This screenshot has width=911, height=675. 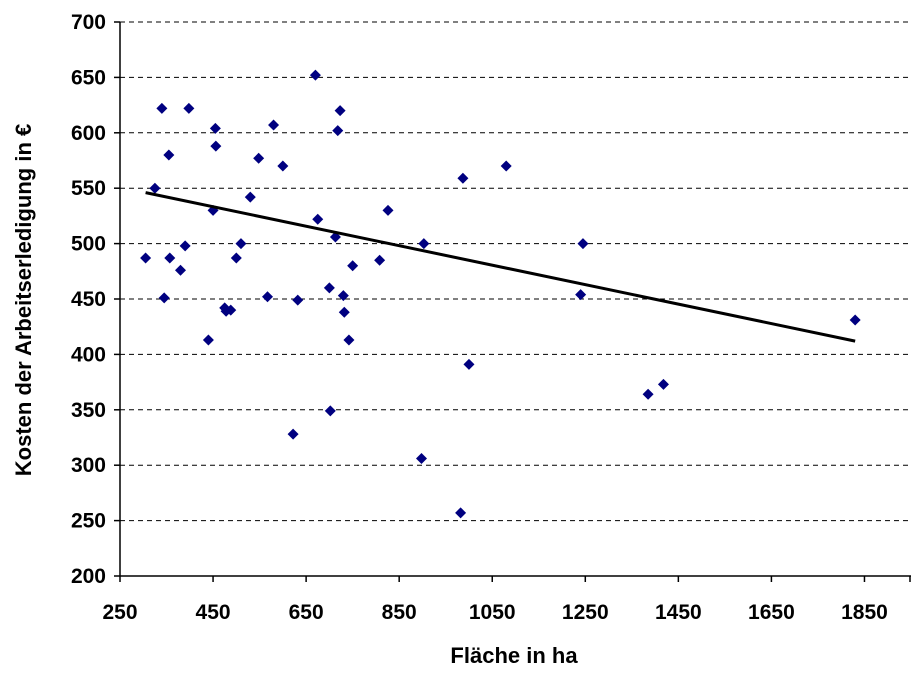 What do you see at coordinates (88, 22) in the screenshot?
I see `y-tick-label: 700` at bounding box center [88, 22].